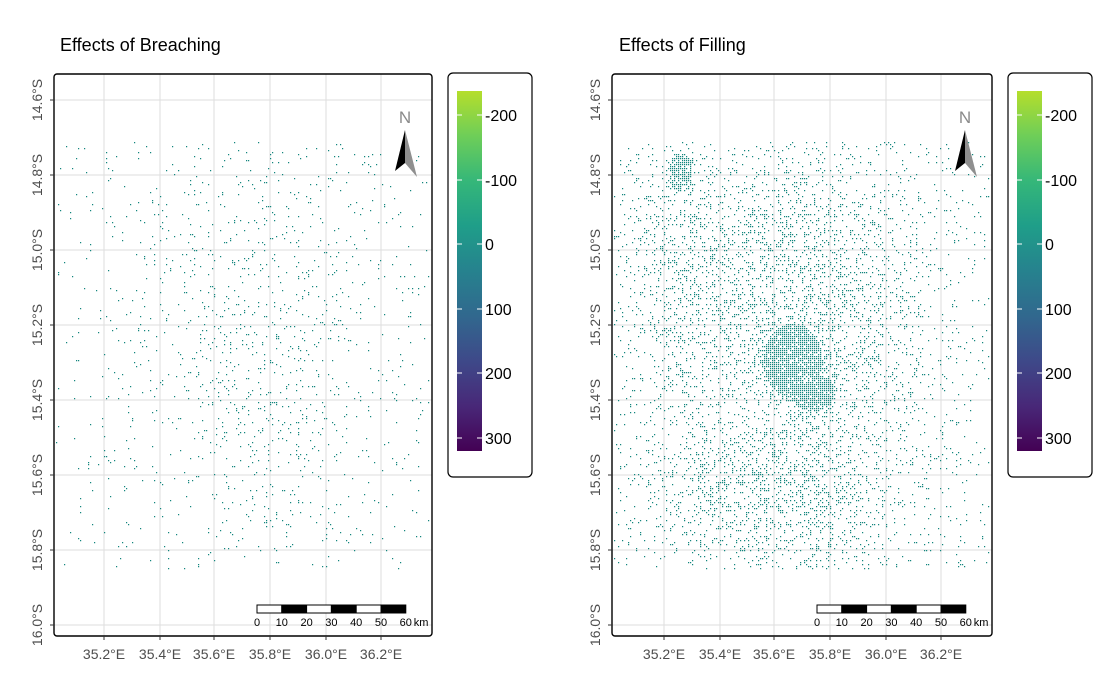 The image size is (1120, 697). I want to click on scale-tick-label: 20, so click(866, 623).